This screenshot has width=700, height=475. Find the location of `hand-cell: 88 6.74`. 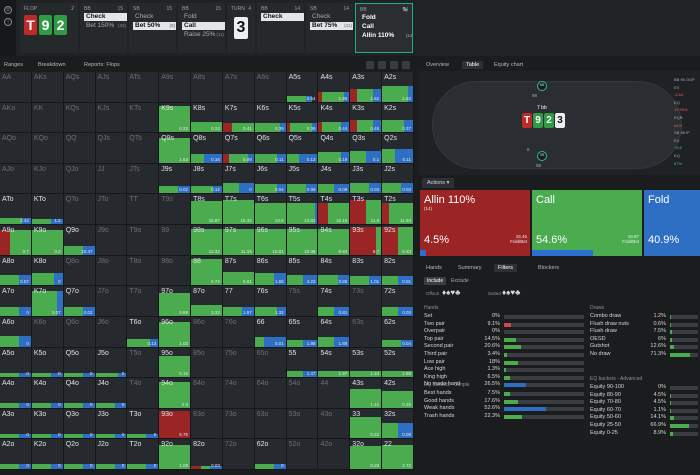

hand-cell: 88 6.74 is located at coordinates (207, 271).